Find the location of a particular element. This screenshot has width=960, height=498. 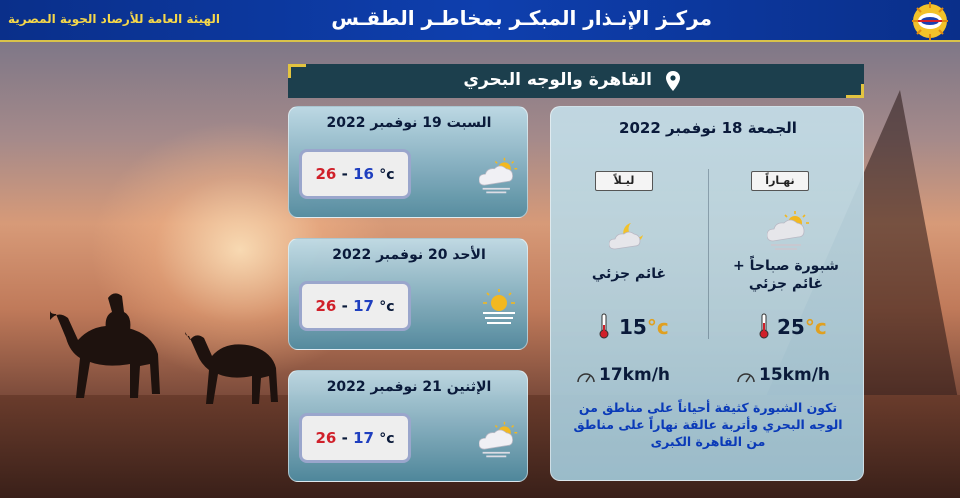

night-temp-value: 15 is located at coordinates (633, 327).